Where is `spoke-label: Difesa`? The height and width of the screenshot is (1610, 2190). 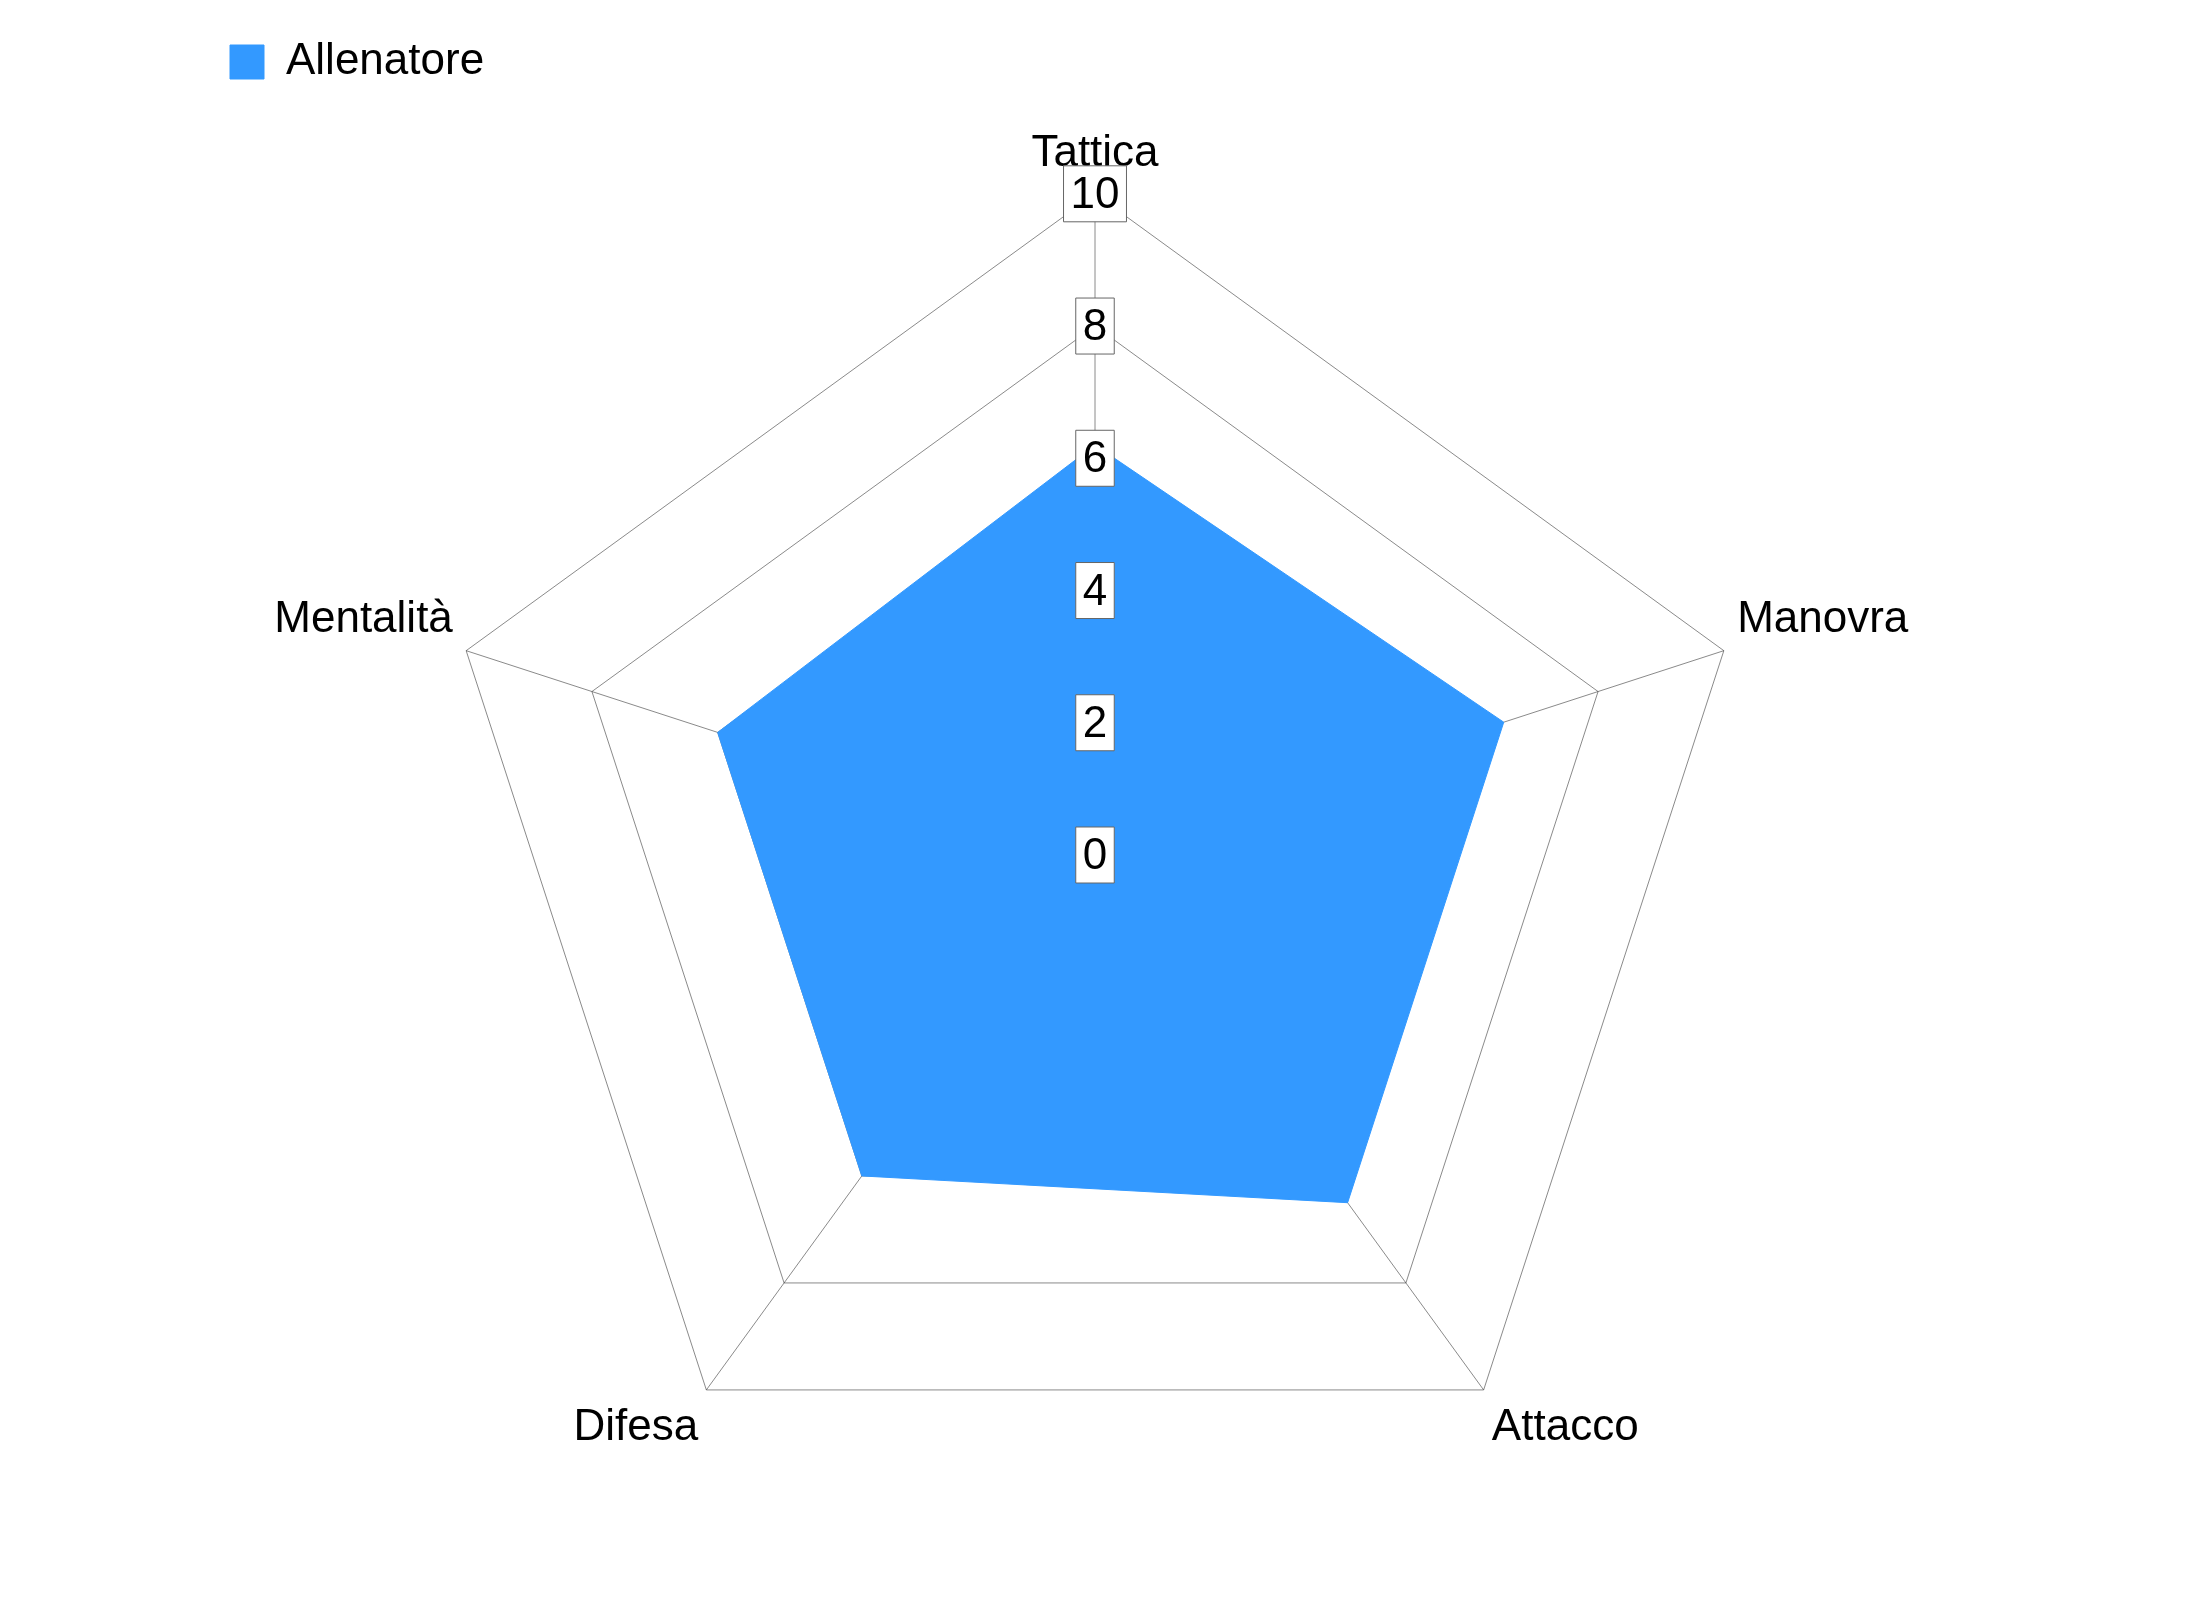 spoke-label: Difesa is located at coordinates (636, 1424).